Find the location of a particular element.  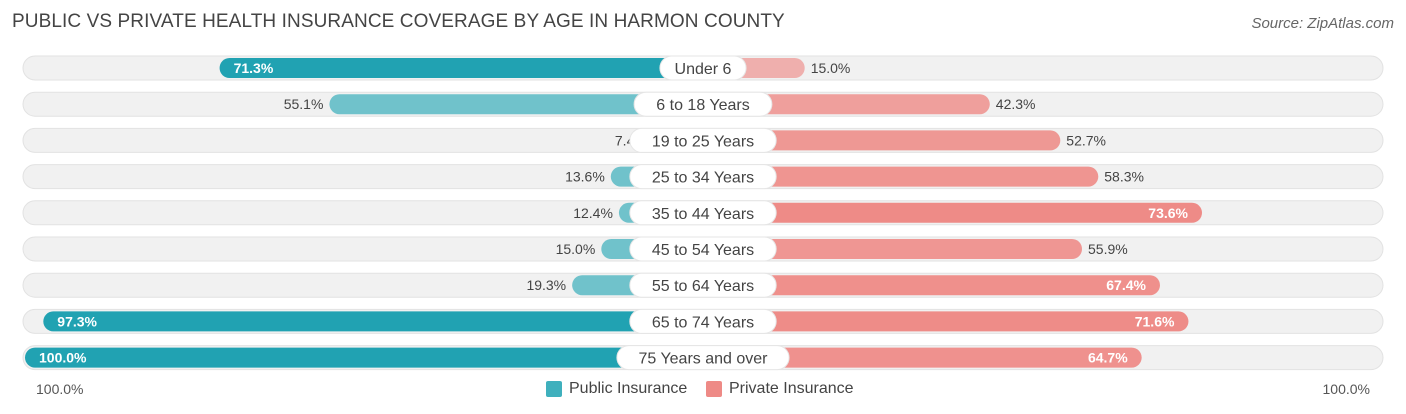

category-label: 6 to 18 Years is located at coordinates (702, 105).